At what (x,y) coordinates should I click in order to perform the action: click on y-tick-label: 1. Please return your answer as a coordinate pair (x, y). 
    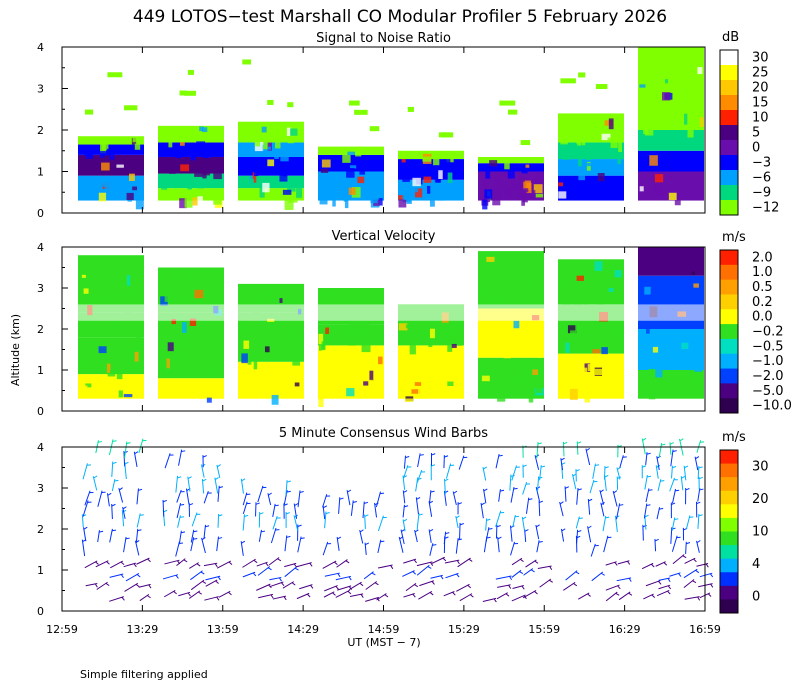
    Looking at the image, I should click on (40, 172).